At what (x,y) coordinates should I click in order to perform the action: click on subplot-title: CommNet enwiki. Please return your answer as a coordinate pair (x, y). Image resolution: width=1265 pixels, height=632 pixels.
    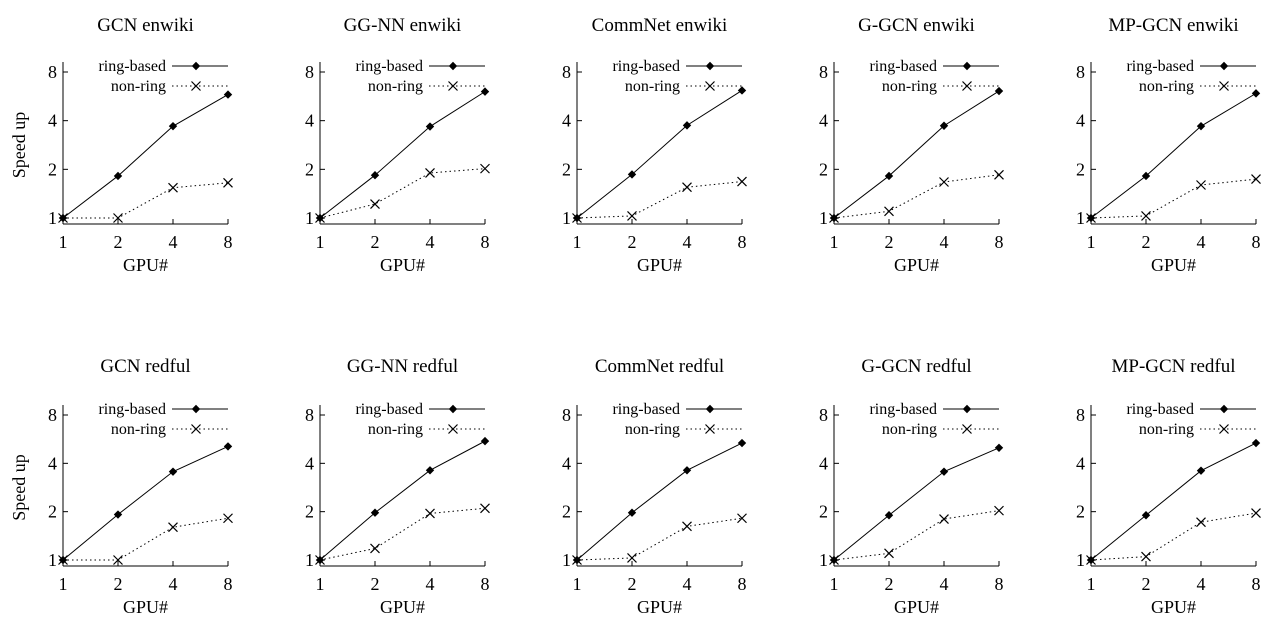
    Looking at the image, I should click on (660, 25).